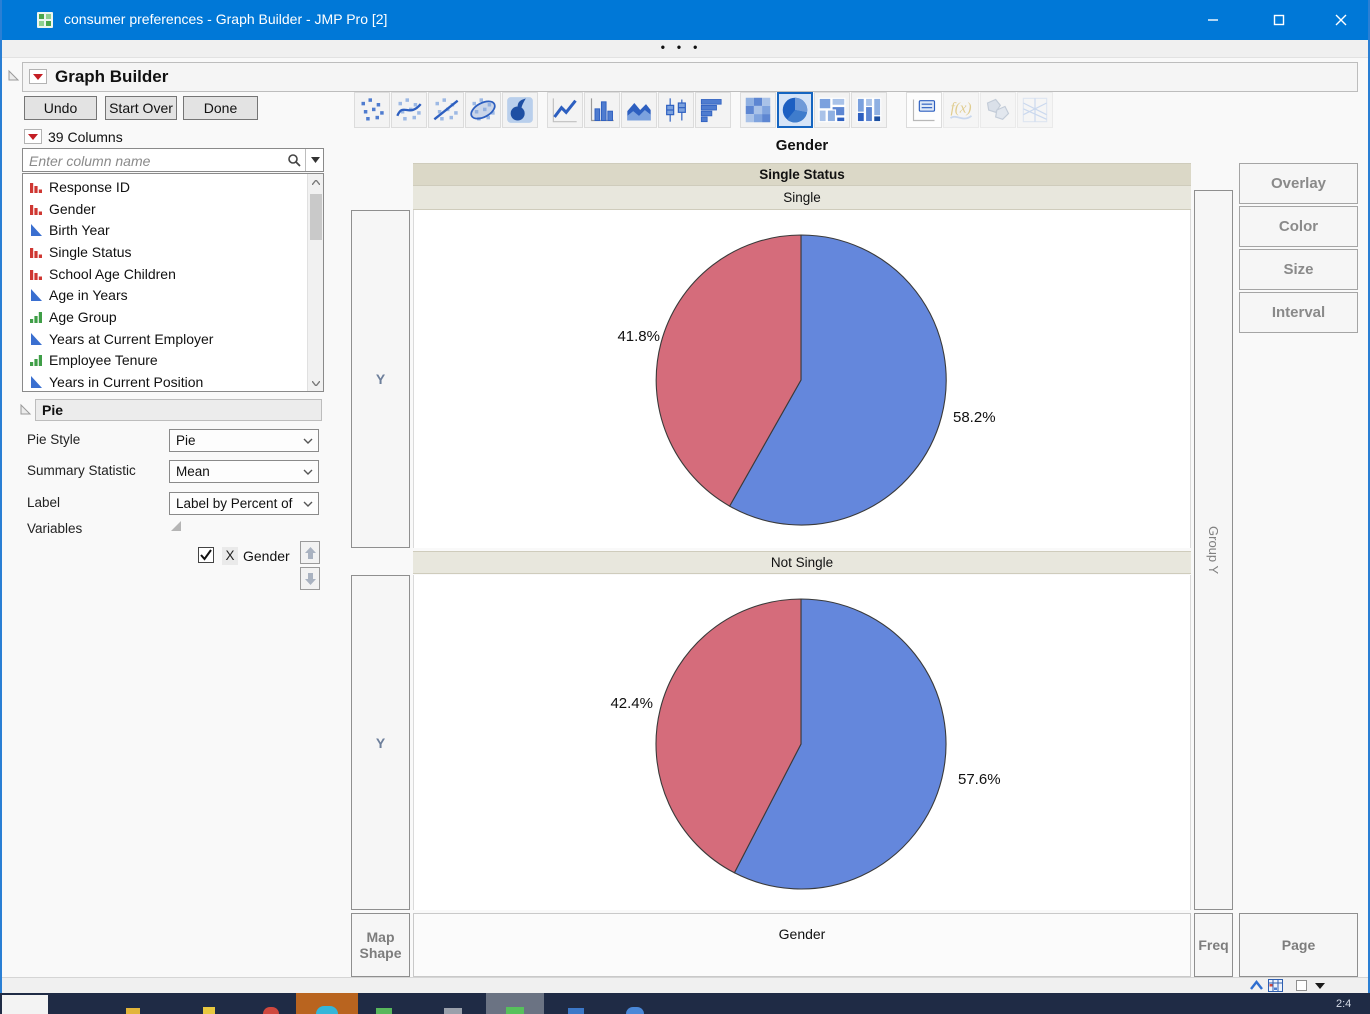 The width and height of the screenshot is (1370, 1014). Describe the element at coordinates (1320, 986) in the screenshot. I see `status-dropdown-icon` at that location.